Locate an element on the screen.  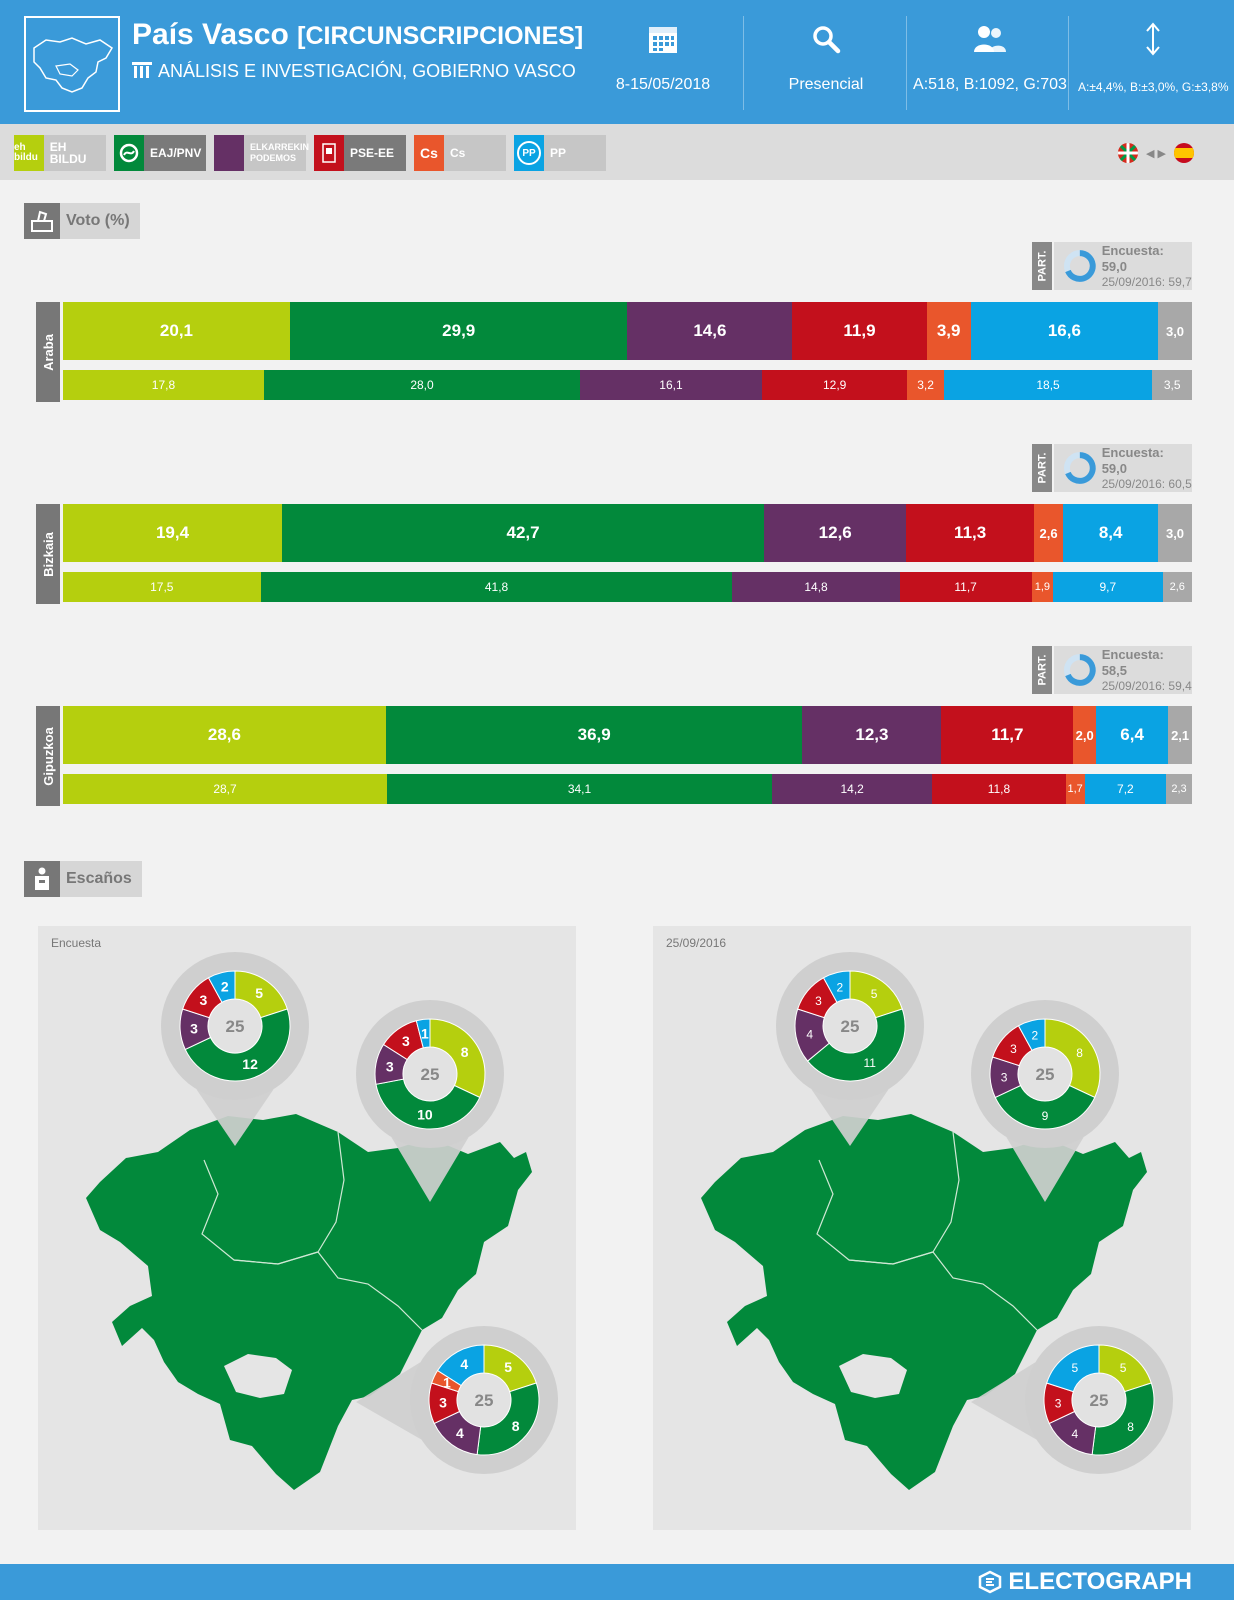
previous-bar-bizkaia: 17,5 41,8 14,8 11,7 1,9 9,7 2,6 is located at coordinates (627, 587).